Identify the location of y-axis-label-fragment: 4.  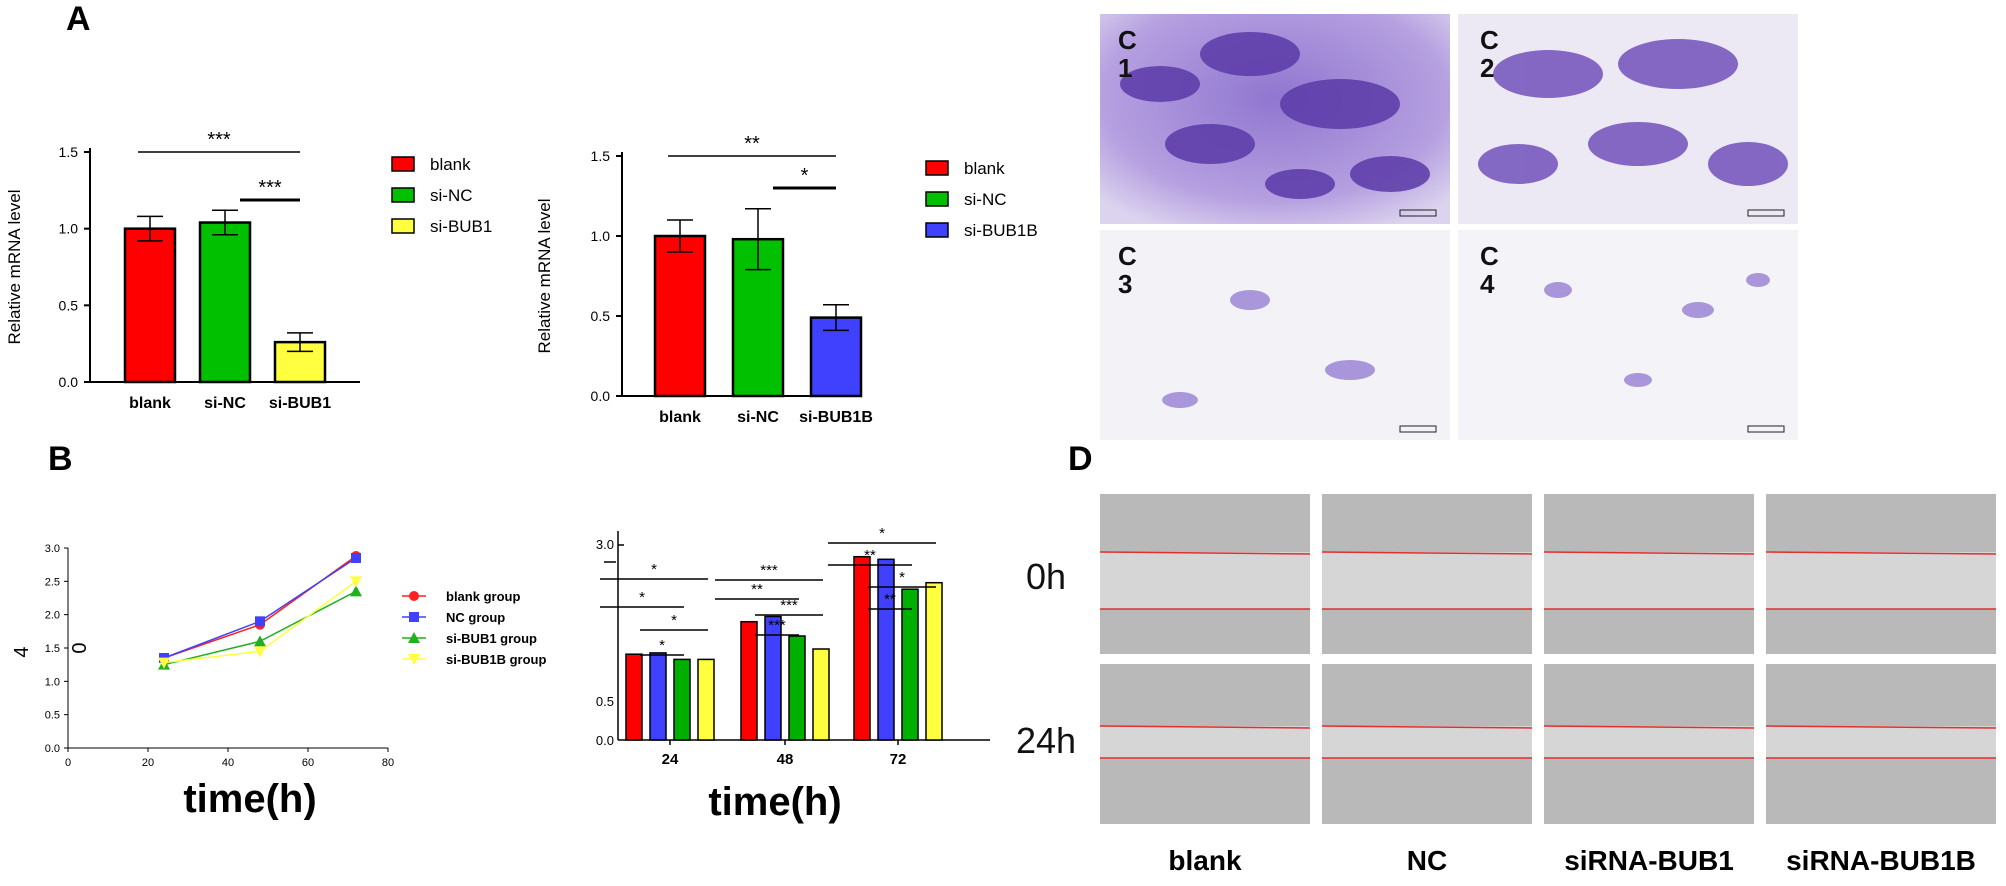
(22, 651).